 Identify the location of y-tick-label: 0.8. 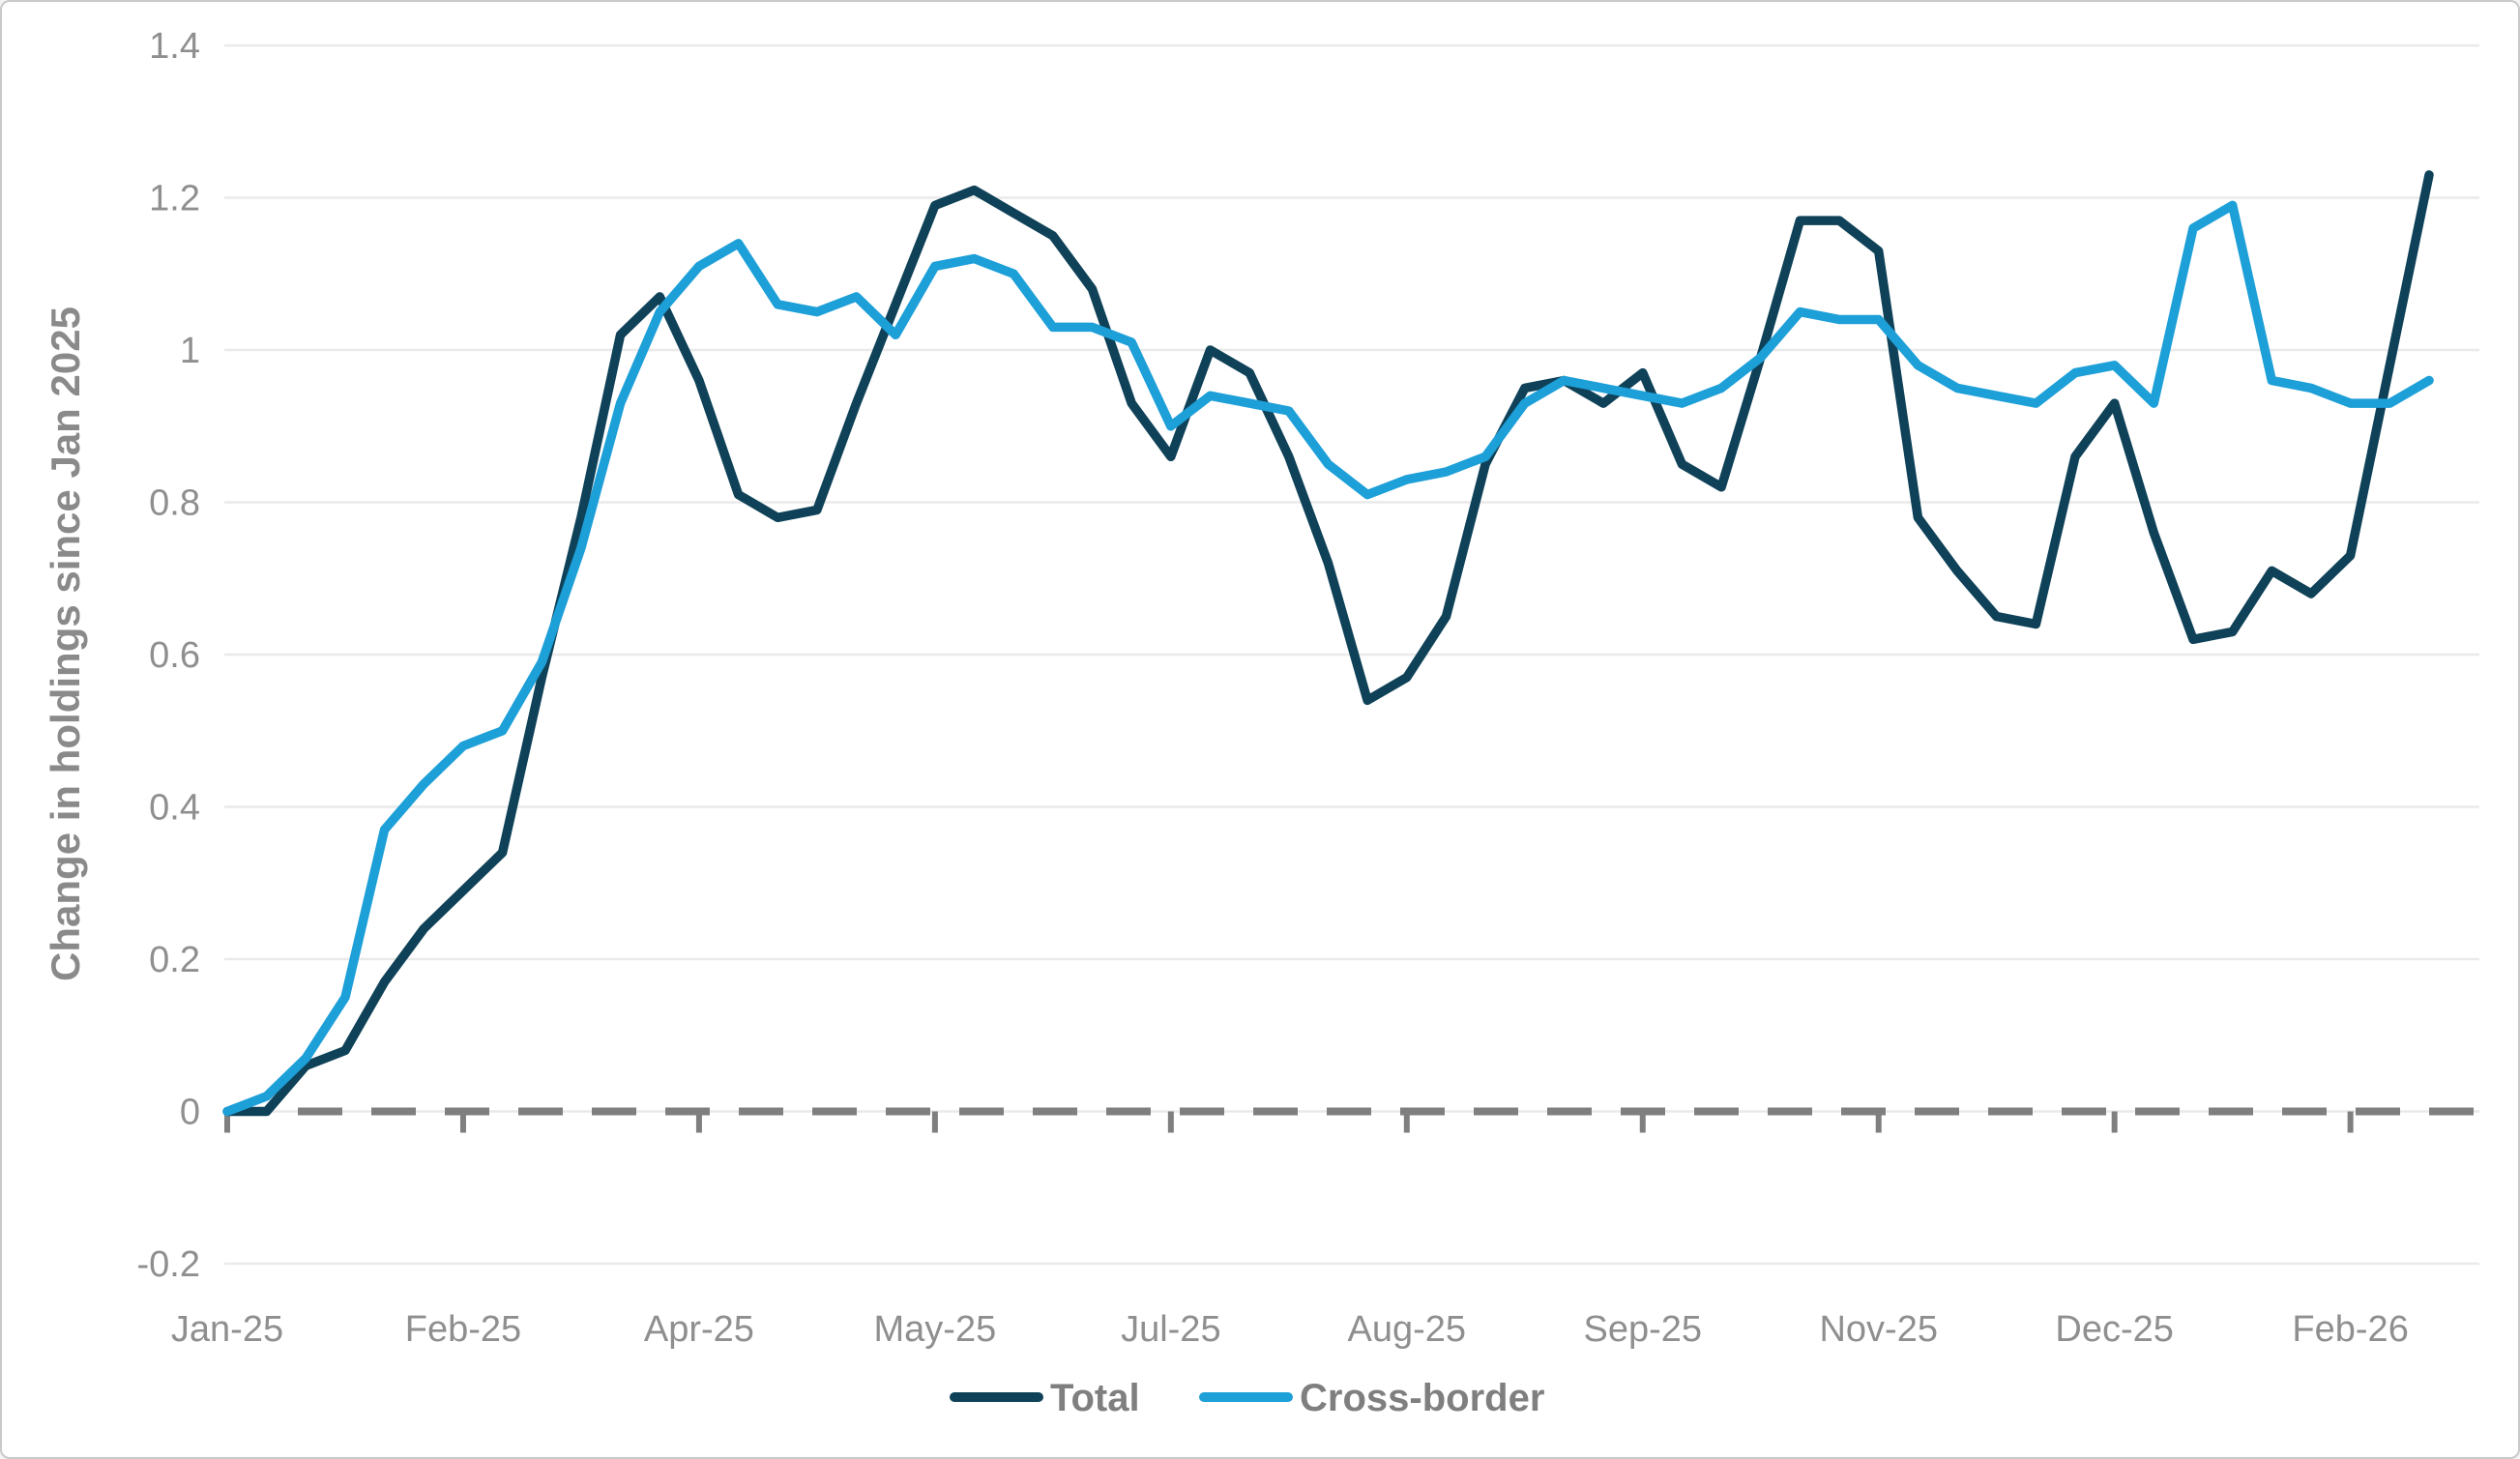
(175, 503).